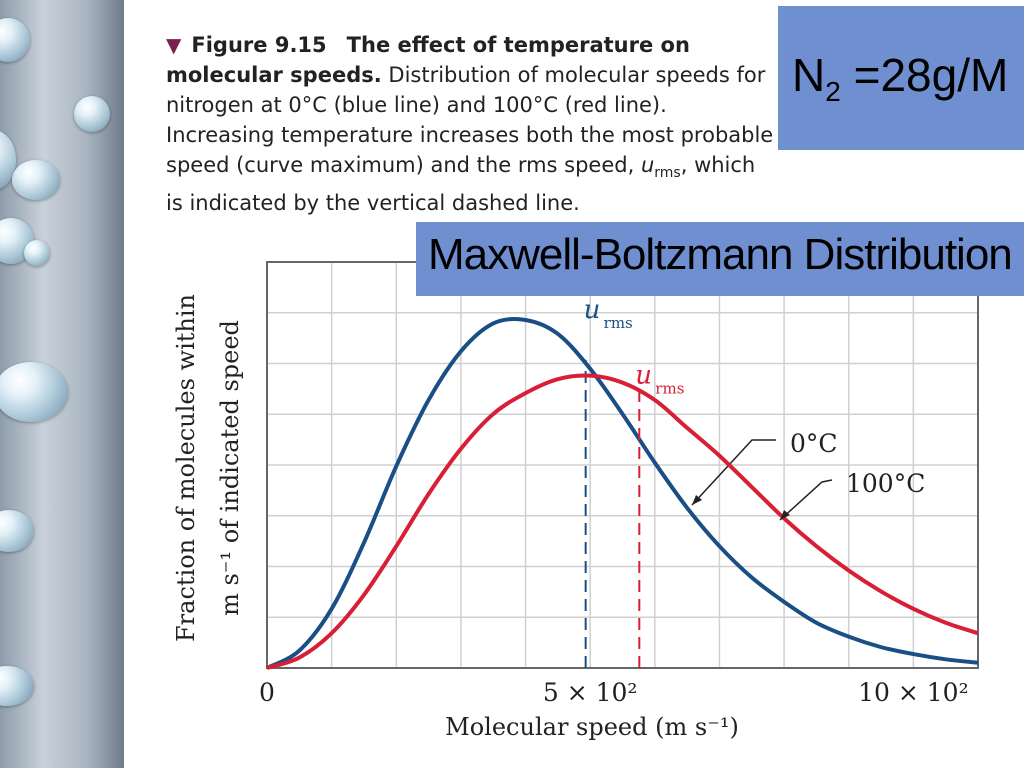  What do you see at coordinates (913, 692) in the screenshot?
I see `x-tick-label: 10 × 10²` at bounding box center [913, 692].